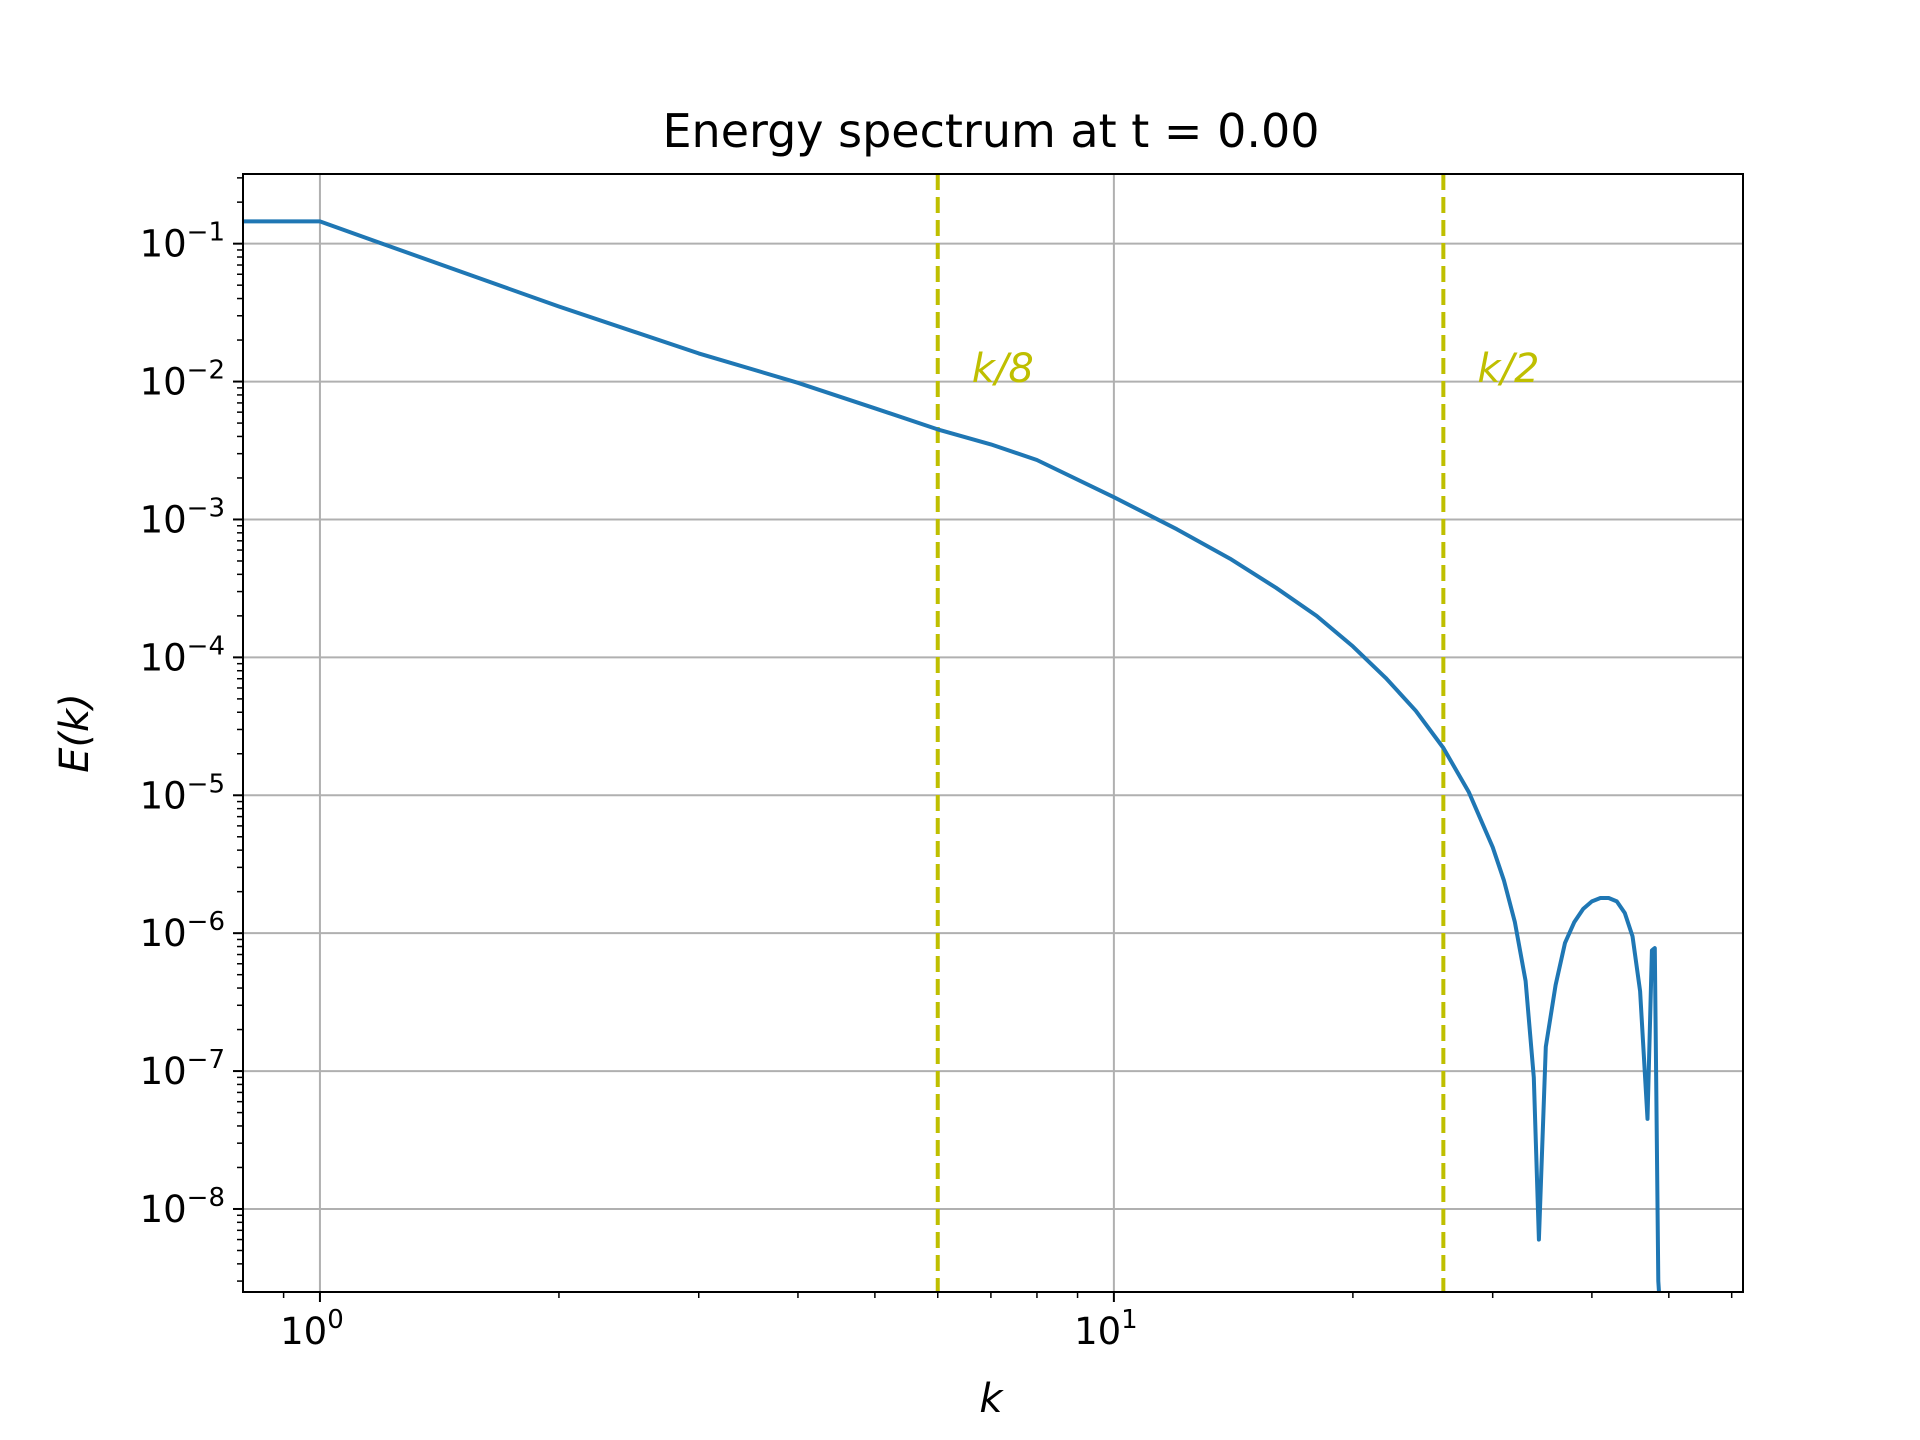  I want to click on reference-line-label: k/8, so click(1003, 369).